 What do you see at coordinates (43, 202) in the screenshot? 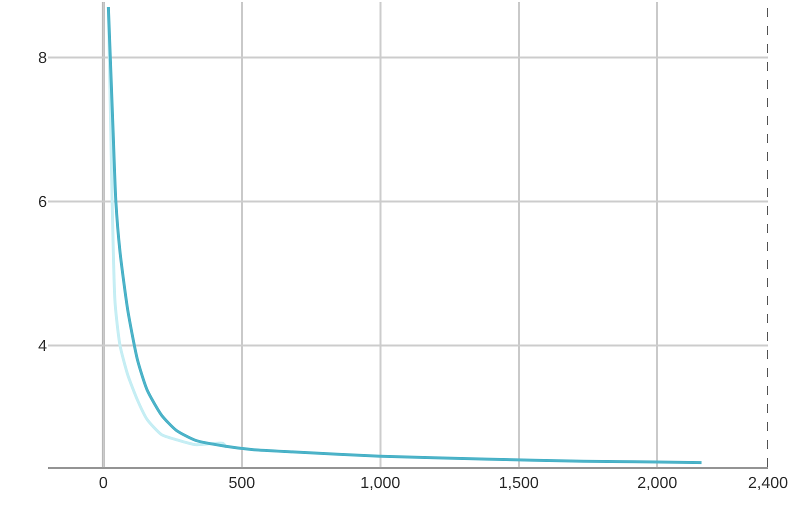
I see `y-tick-label: 6` at bounding box center [43, 202].